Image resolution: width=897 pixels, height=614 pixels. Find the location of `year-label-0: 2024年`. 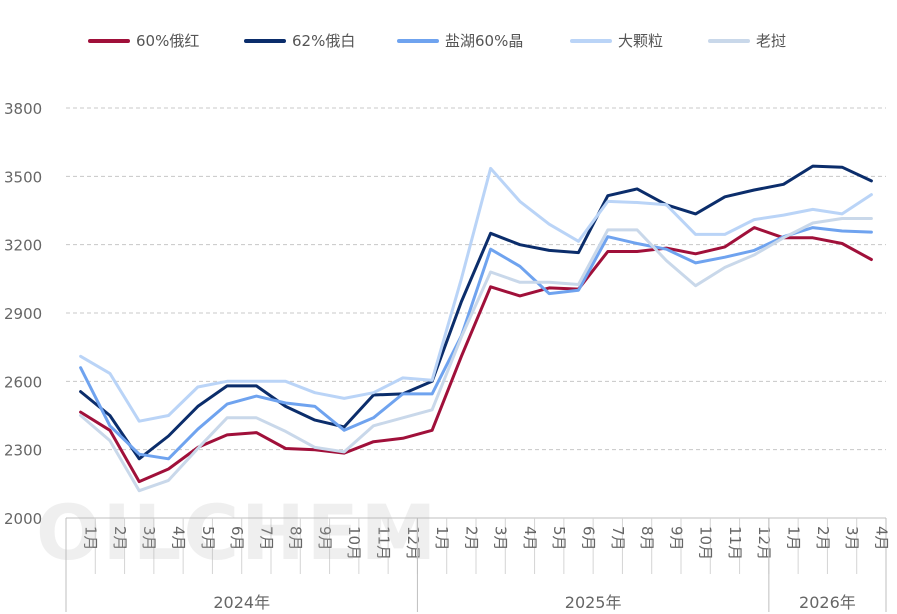

year-label-0: 2024年 is located at coordinates (241, 602).